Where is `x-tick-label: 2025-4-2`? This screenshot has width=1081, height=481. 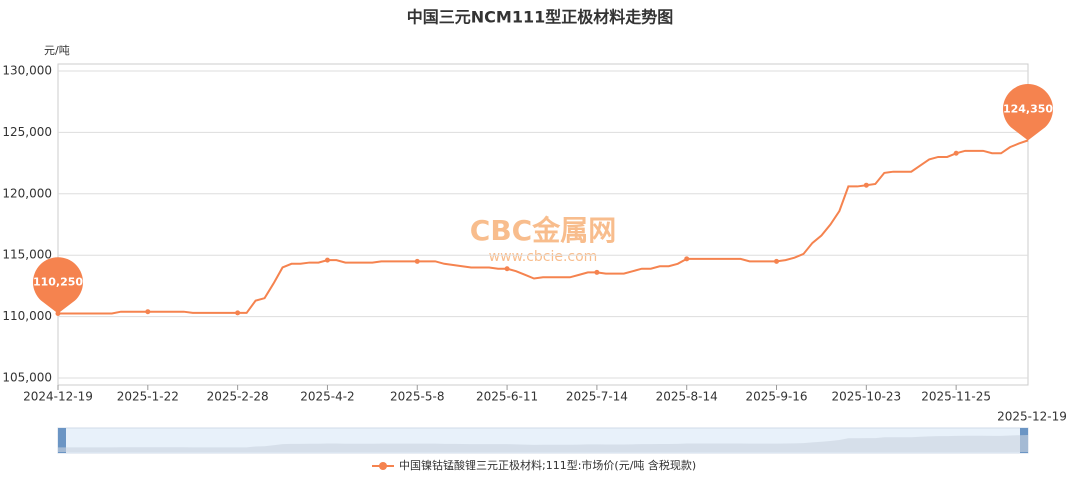
x-tick-label: 2025-4-2 is located at coordinates (327, 397).